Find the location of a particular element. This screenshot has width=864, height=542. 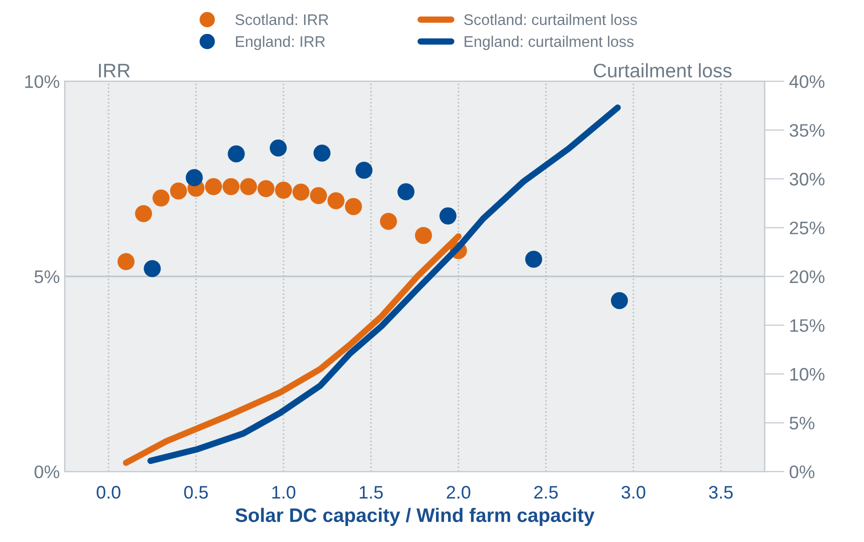

y2-tick-label: 0% is located at coordinates (802, 471).